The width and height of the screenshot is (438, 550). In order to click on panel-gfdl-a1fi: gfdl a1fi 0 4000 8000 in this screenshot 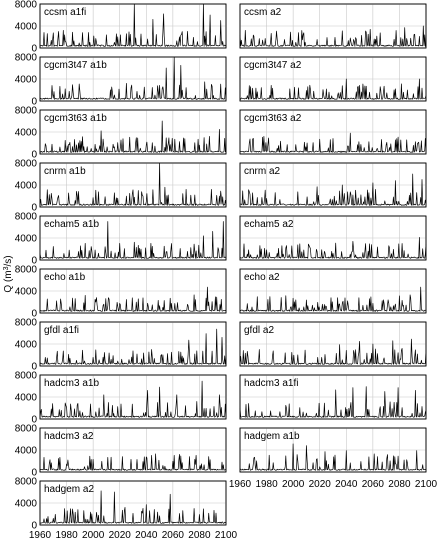, I will do `click(121, 345)`.